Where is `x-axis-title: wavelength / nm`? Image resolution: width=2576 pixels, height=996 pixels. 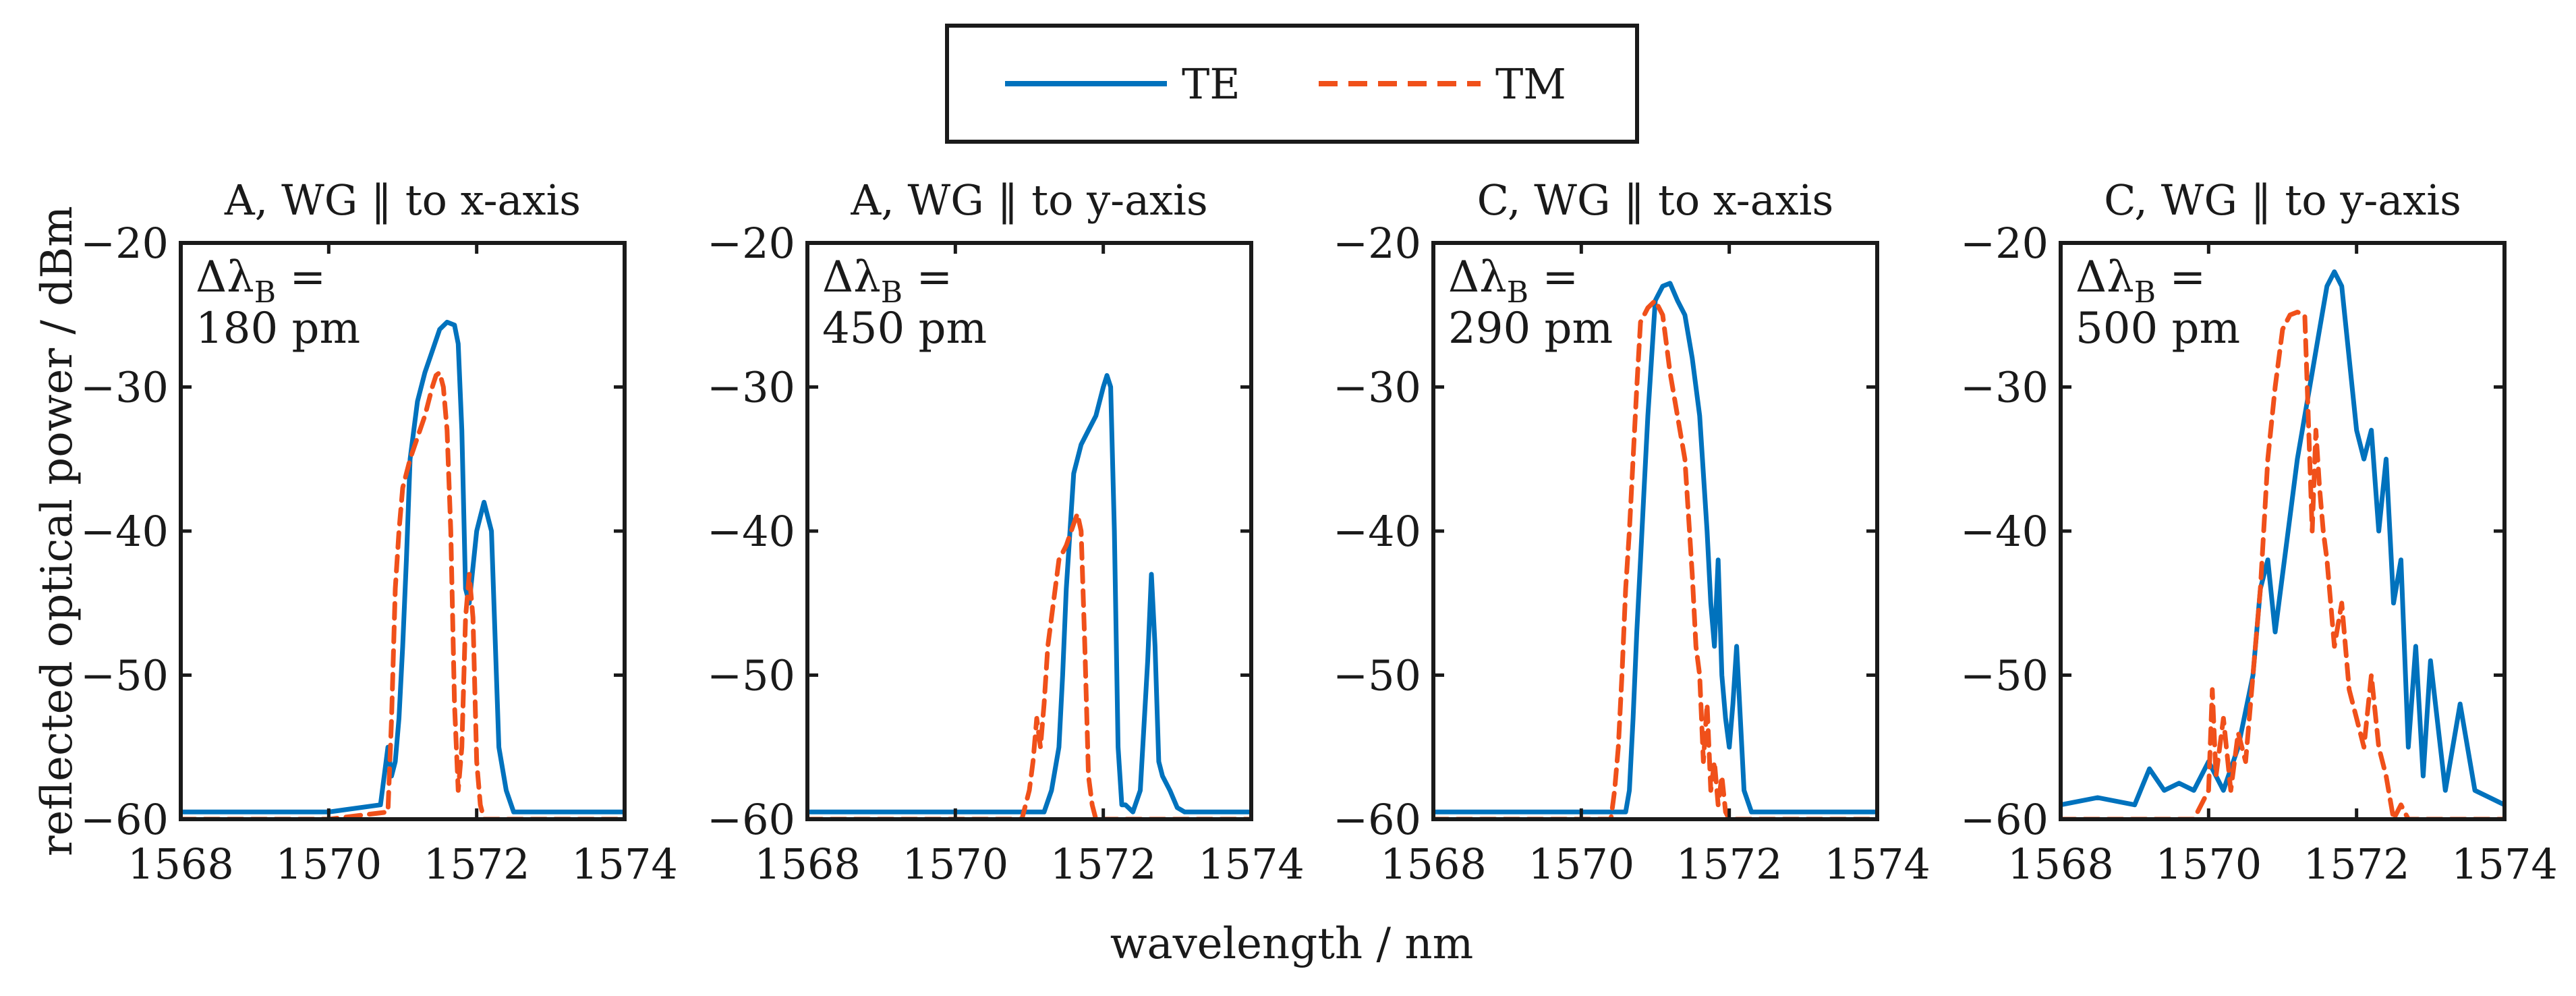 x-axis-title: wavelength / nm is located at coordinates (1292, 944).